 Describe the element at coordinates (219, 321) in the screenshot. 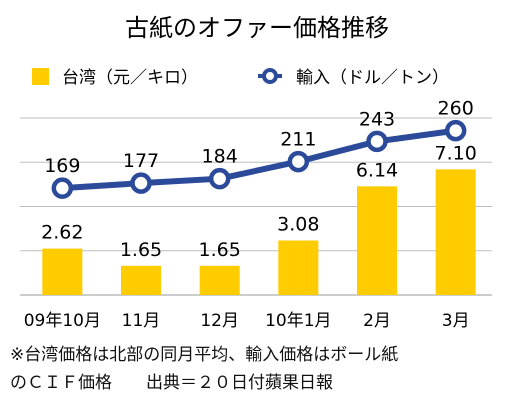

I see `x-tick-label: 12月` at that location.